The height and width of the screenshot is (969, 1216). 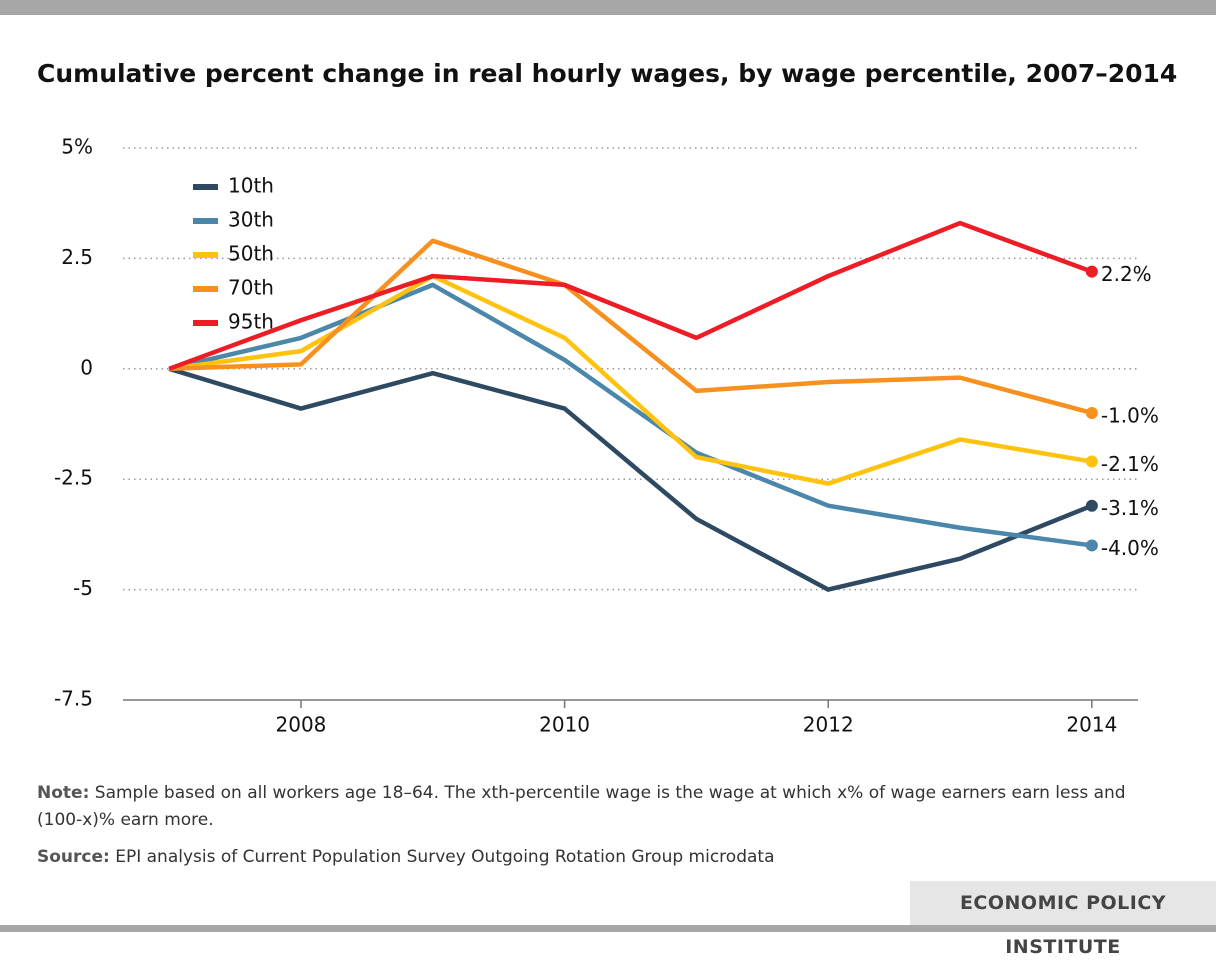 What do you see at coordinates (77, 147) in the screenshot?
I see `y-tick-label: 5%` at bounding box center [77, 147].